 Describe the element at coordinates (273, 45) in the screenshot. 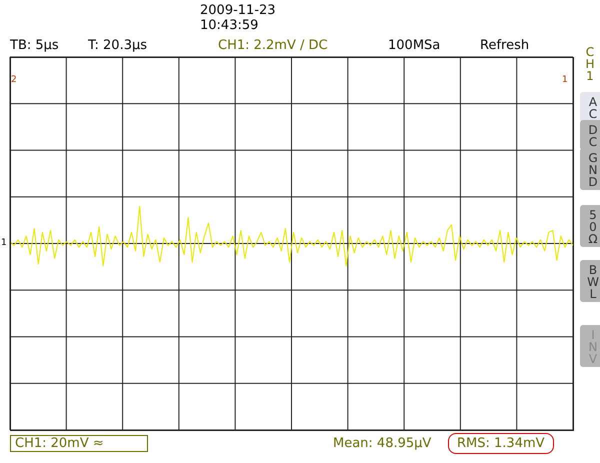

I see `text: CH1: 2.2mV / DC` at that location.